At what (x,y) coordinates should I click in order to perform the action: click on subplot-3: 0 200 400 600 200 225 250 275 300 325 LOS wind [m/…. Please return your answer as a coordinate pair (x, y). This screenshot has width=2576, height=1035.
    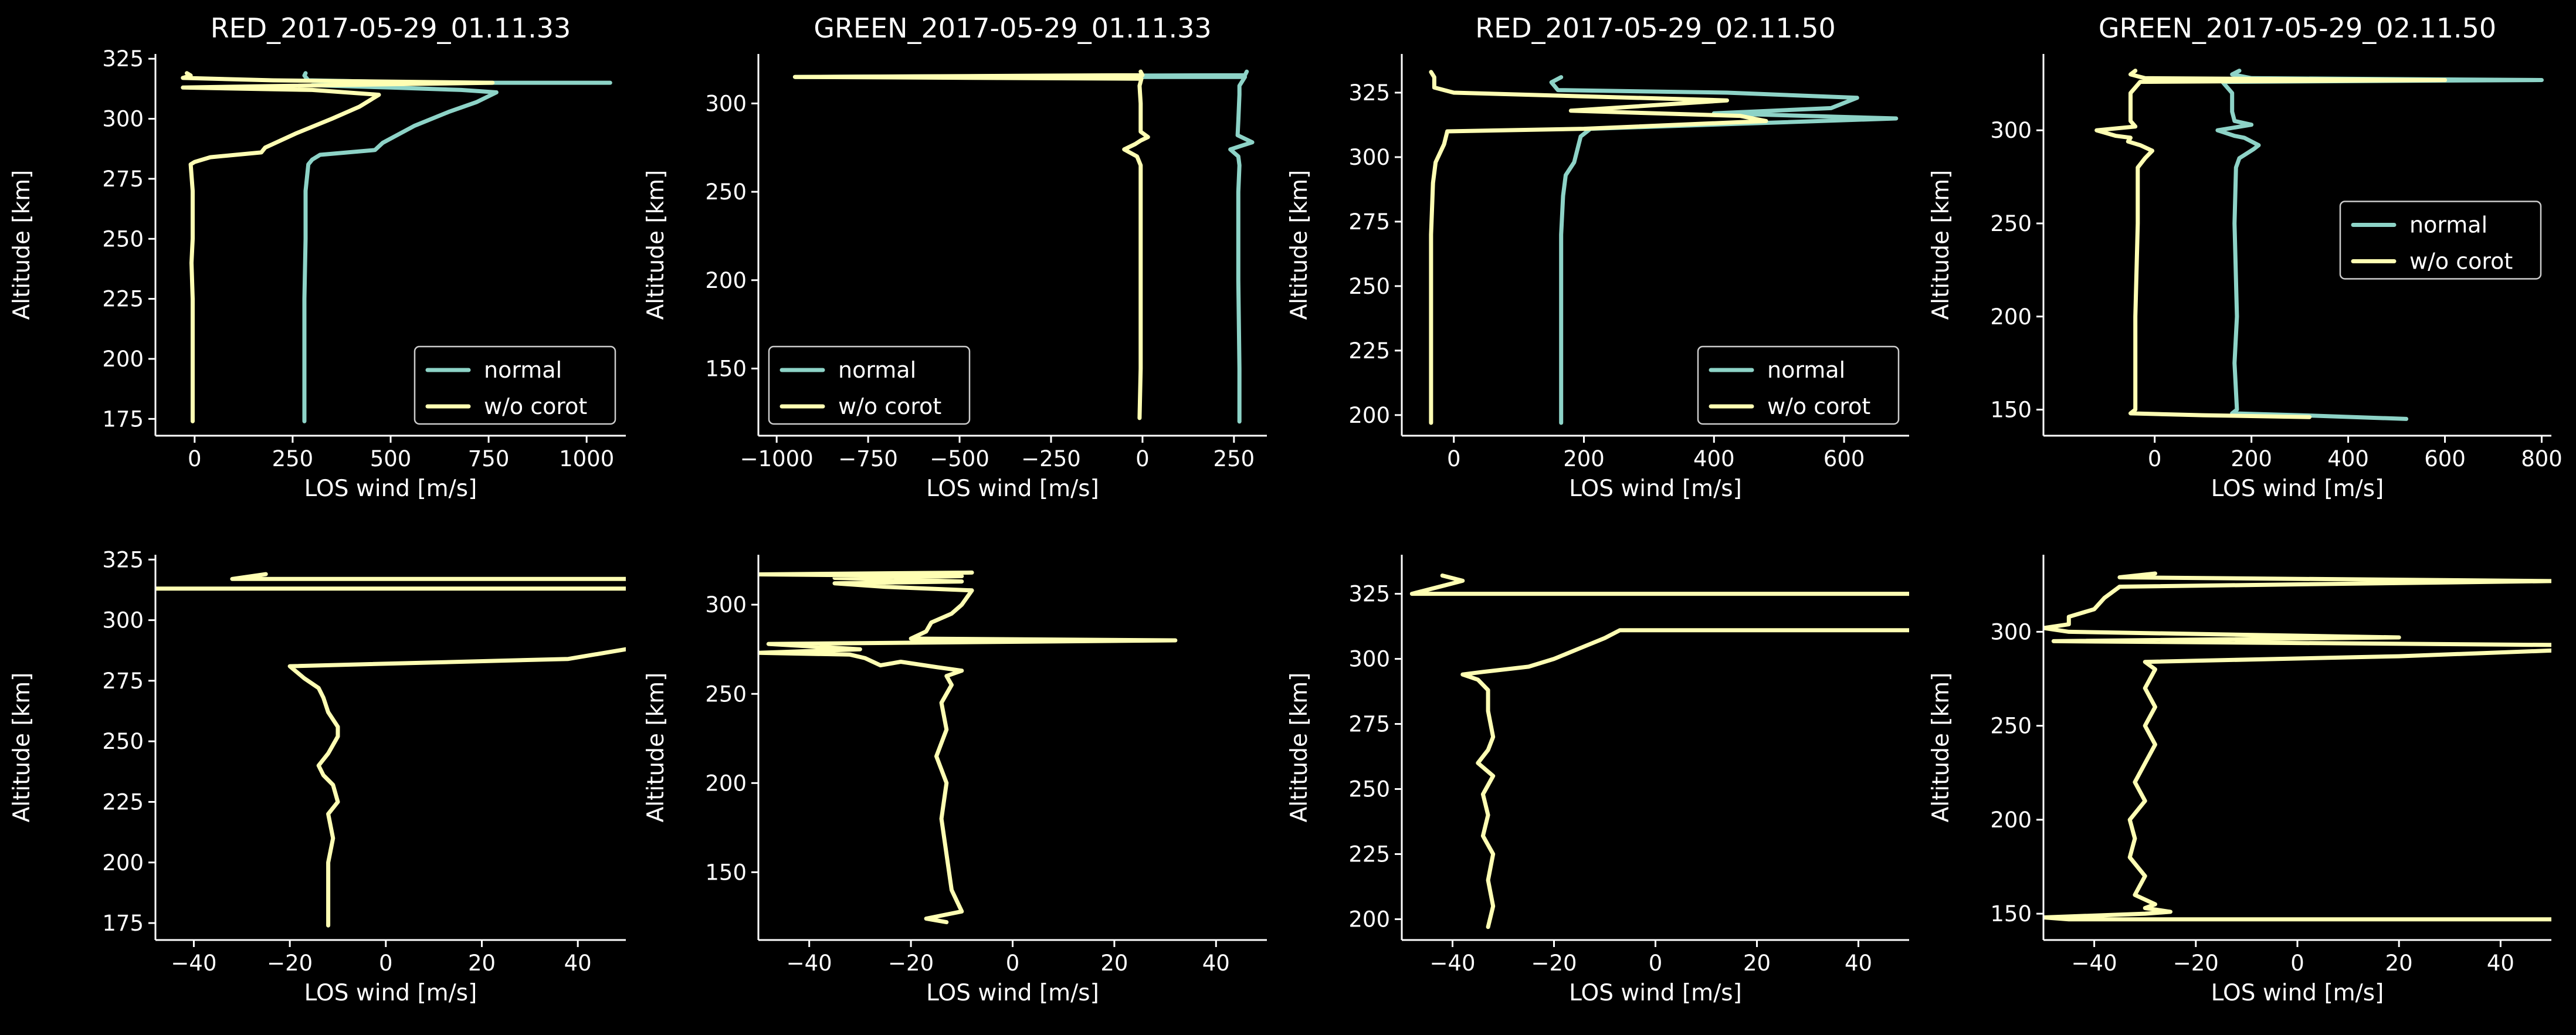
    Looking at the image, I should click on (1597, 257).